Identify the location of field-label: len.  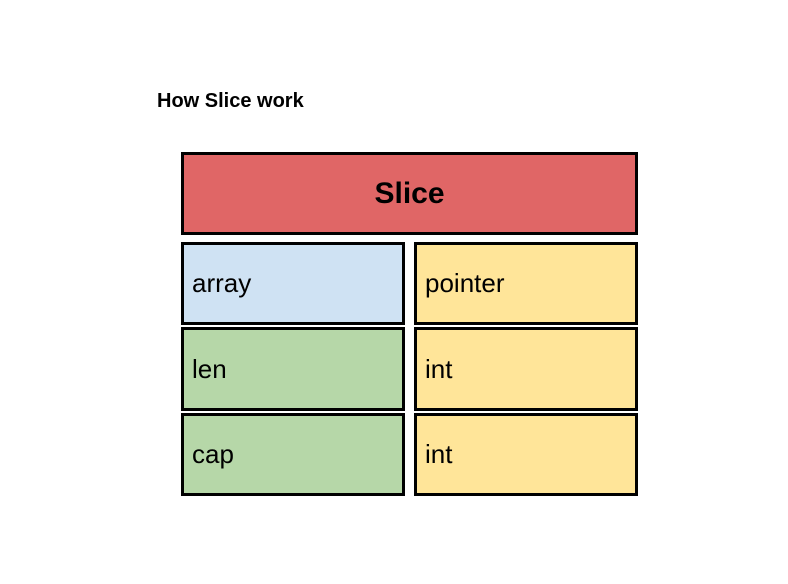
(209, 368).